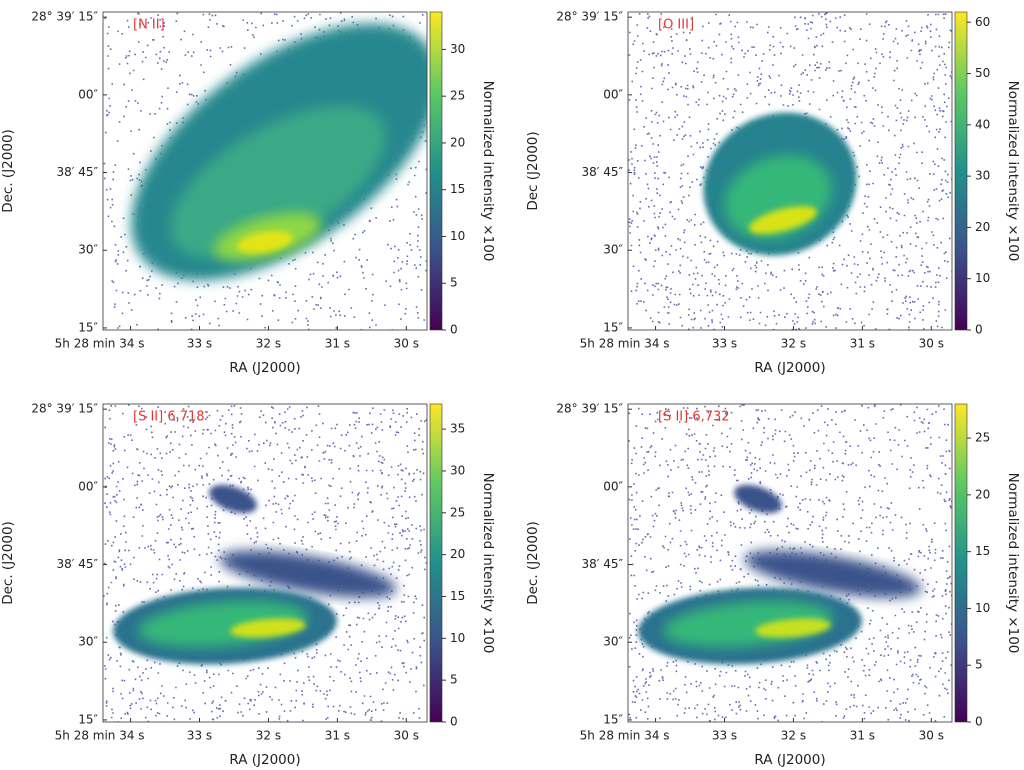  I want to click on panel-label: [O III], so click(676, 25).